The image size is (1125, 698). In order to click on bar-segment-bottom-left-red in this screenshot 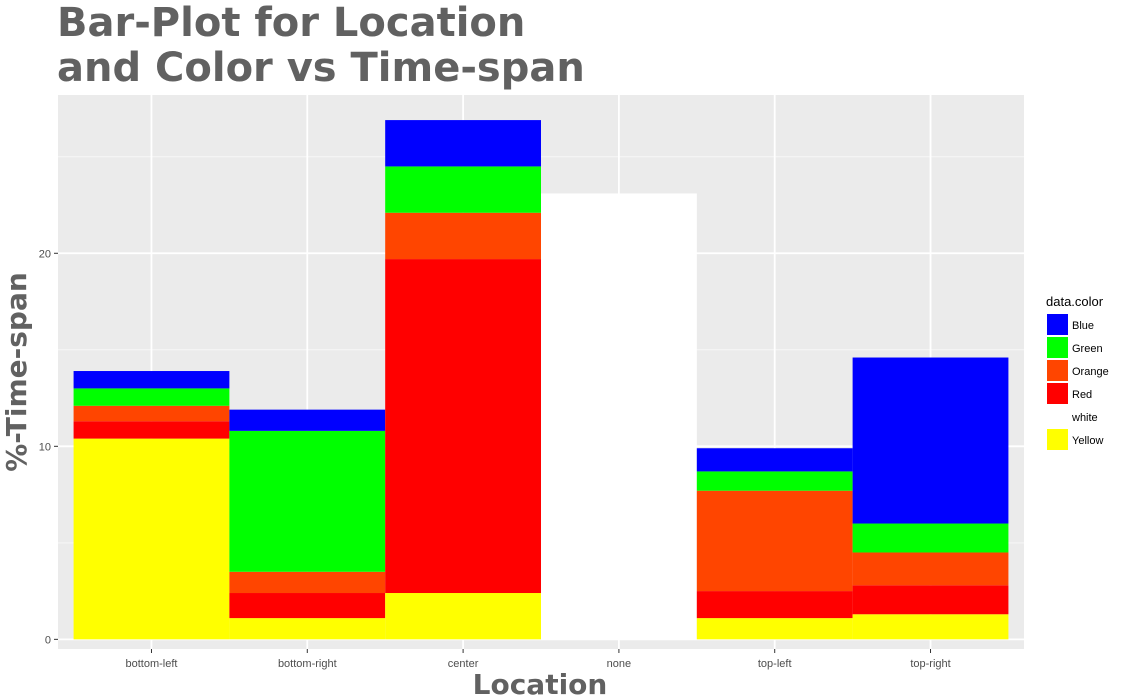, I will do `click(151, 430)`.